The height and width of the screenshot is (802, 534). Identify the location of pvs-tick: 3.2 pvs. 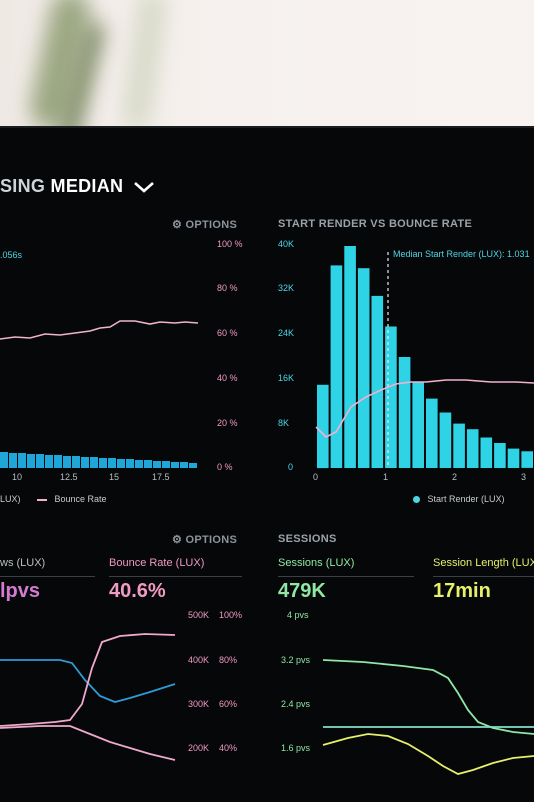
(296, 660).